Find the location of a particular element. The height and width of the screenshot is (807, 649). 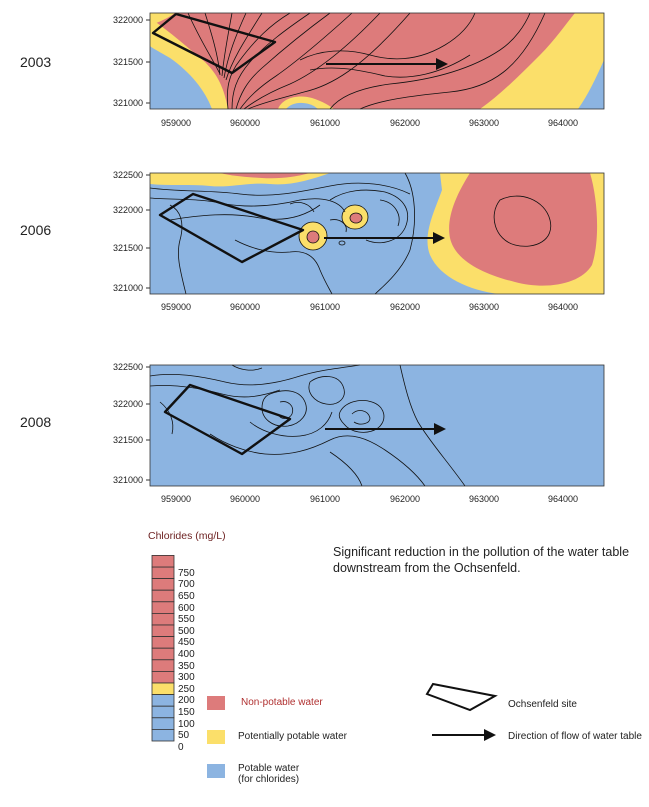

scale-tick-label: 350 is located at coordinates (186, 666).